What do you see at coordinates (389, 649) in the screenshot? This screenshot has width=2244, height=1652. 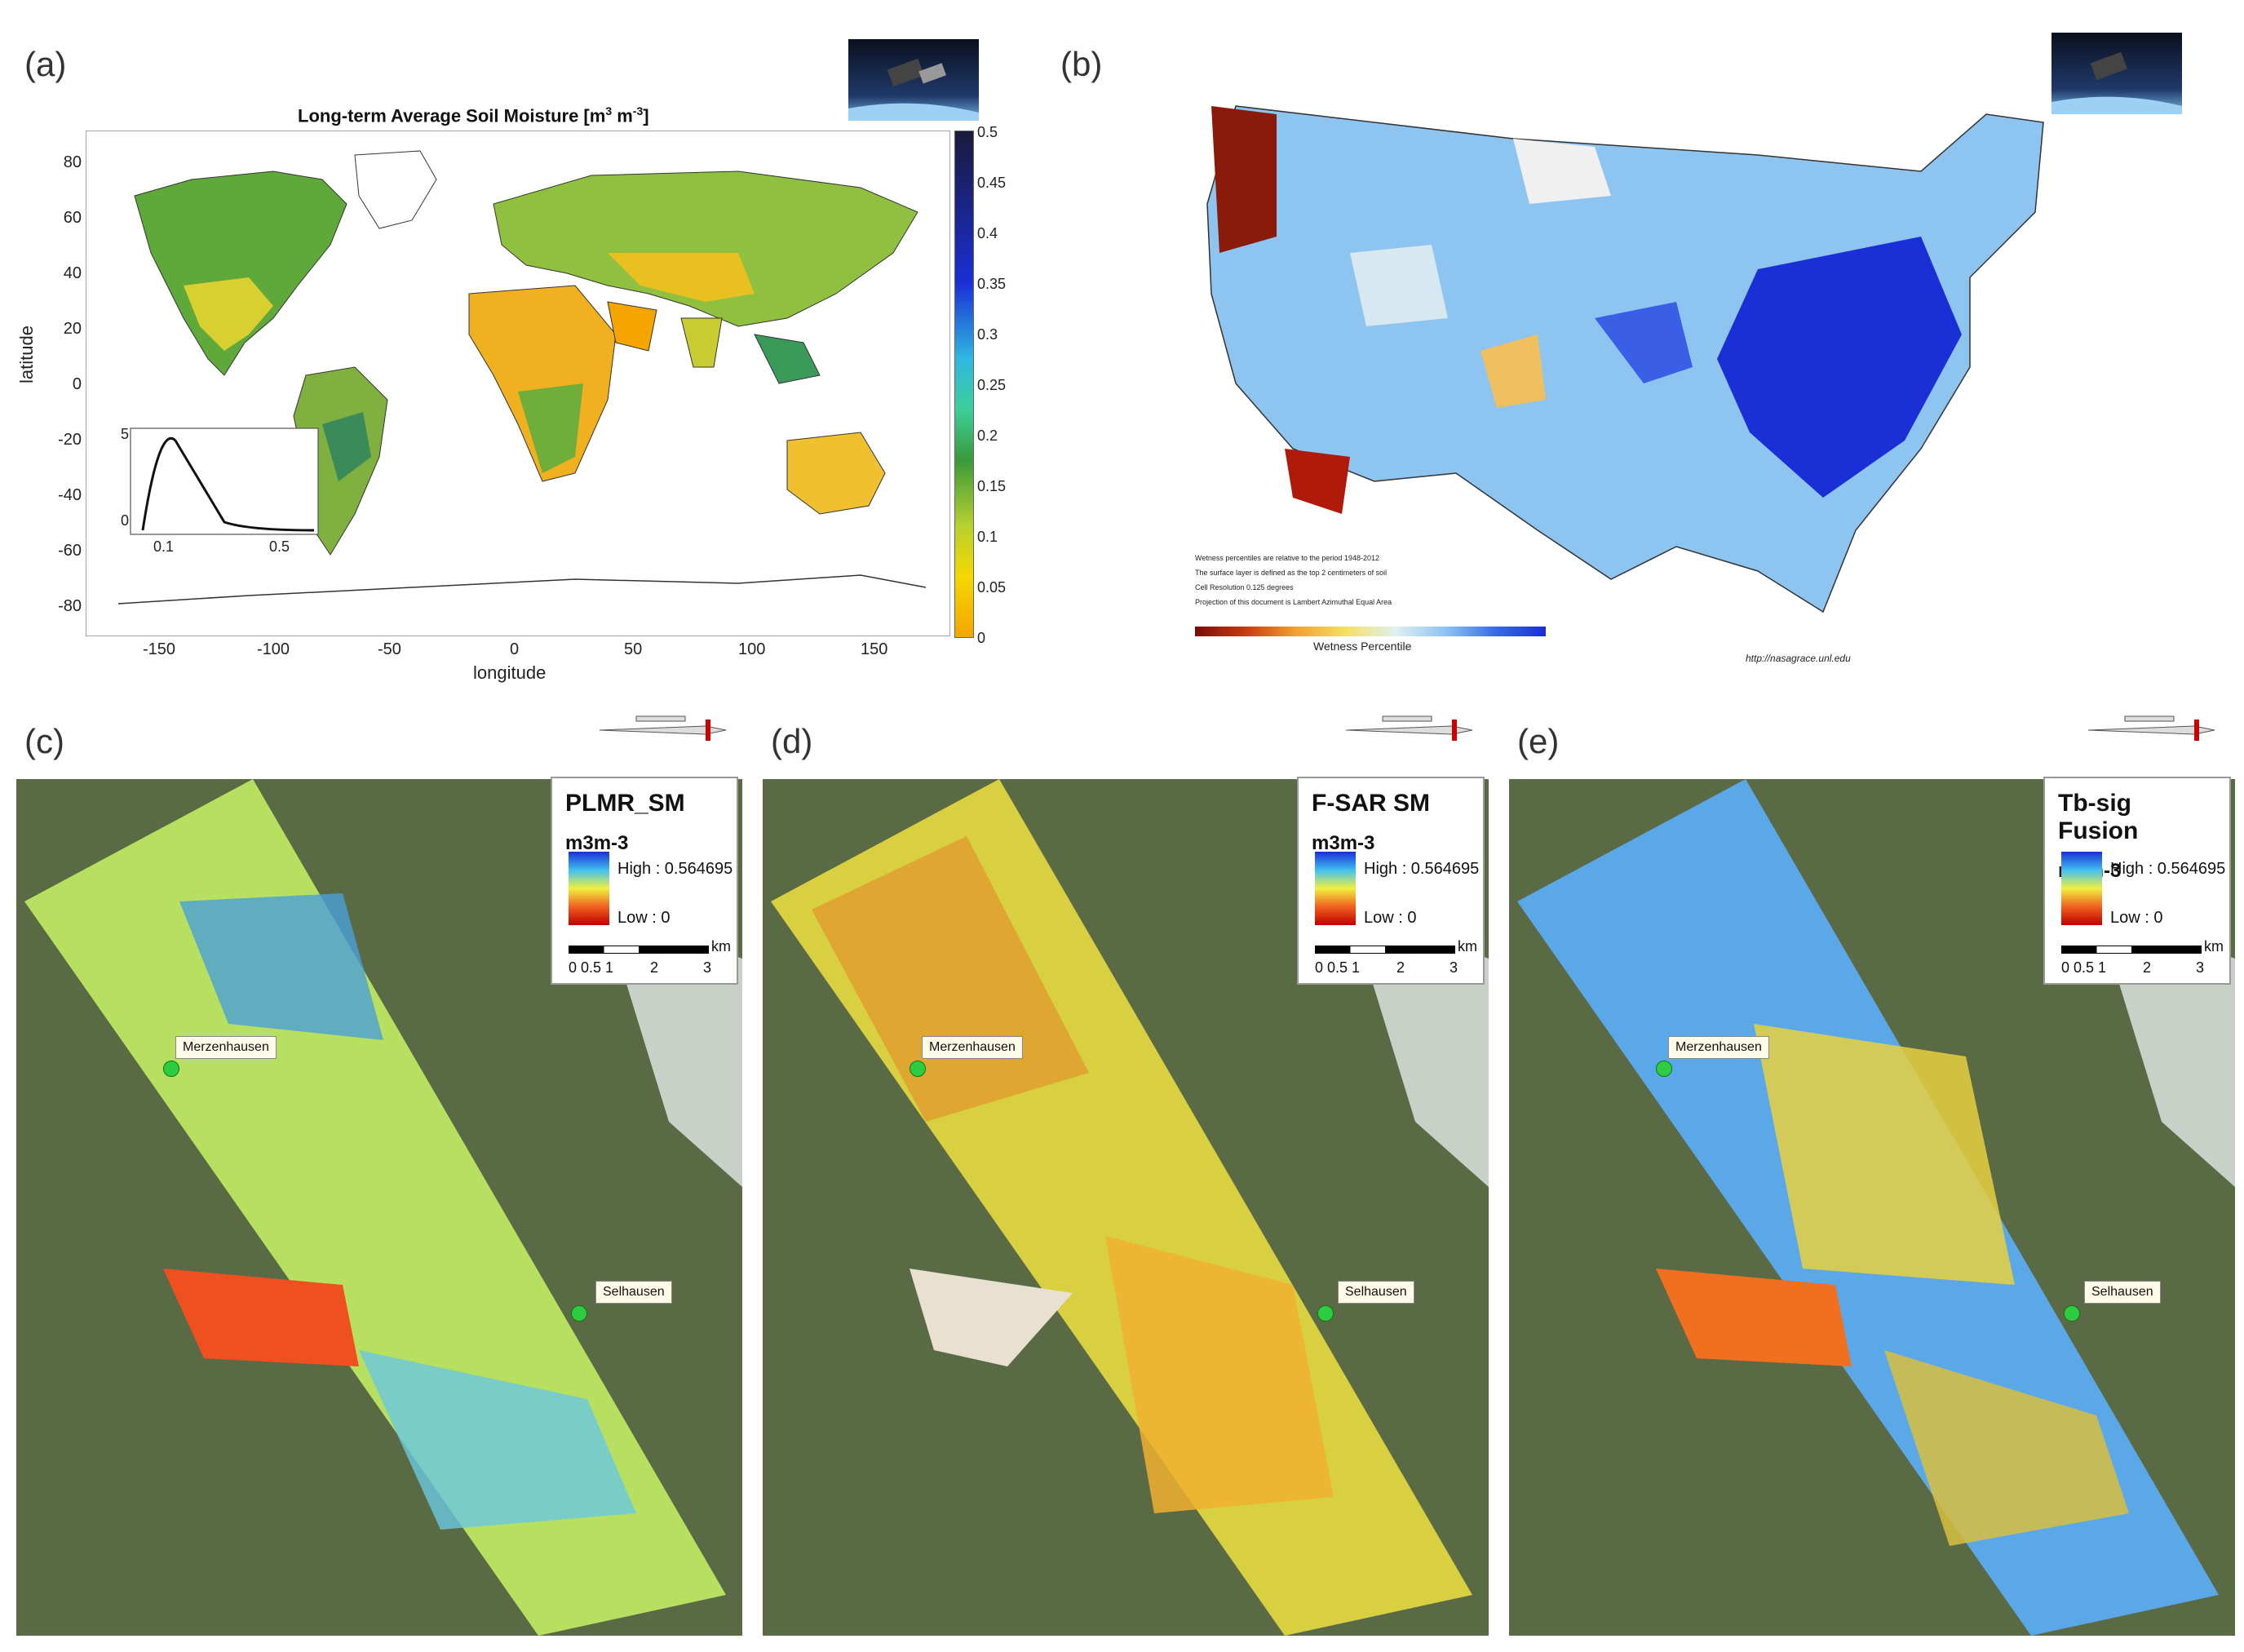 I see `xtick: -50` at bounding box center [389, 649].